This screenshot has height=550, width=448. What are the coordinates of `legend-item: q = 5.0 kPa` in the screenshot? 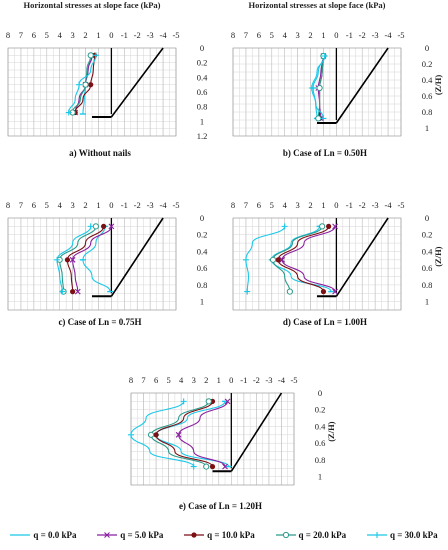 It's located at (130, 535).